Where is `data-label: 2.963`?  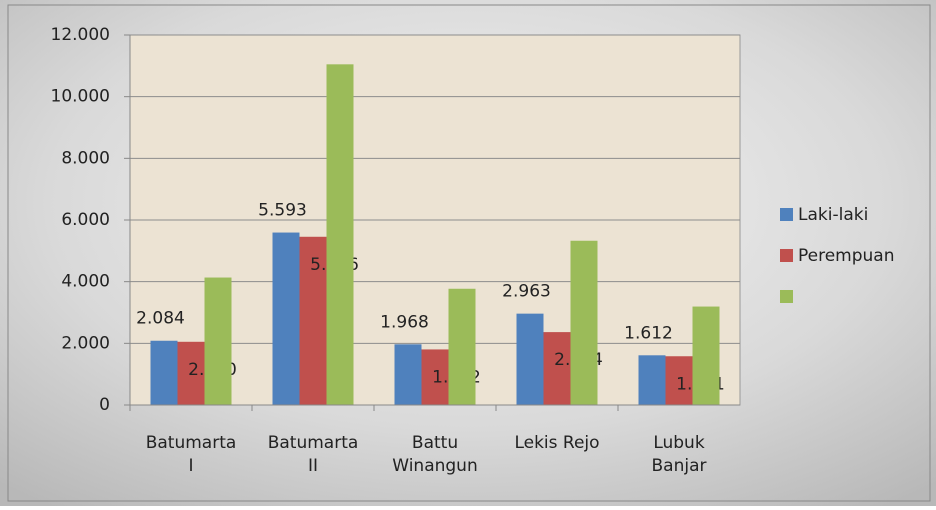
data-label: 2.963 is located at coordinates (526, 292).